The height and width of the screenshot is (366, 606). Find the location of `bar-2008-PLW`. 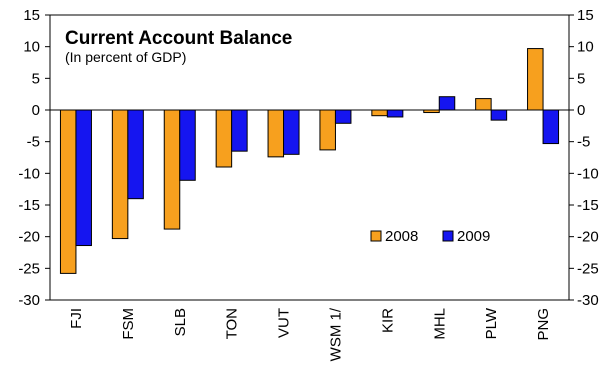

bar-2008-PLW is located at coordinates (483, 104).